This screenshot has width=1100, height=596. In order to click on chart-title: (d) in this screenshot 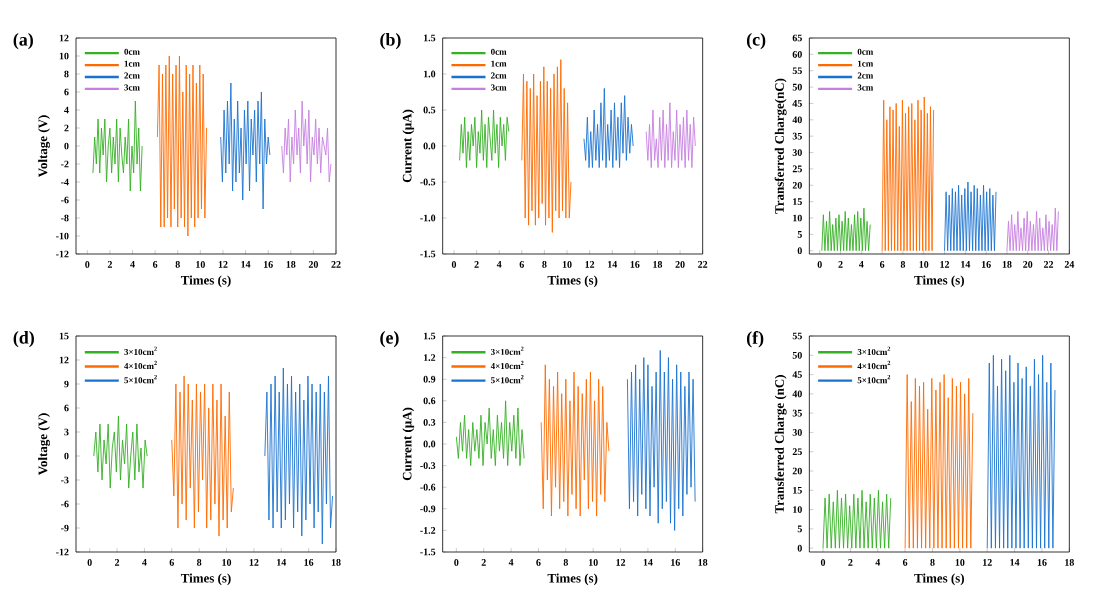, I will do `click(23, 339)`.